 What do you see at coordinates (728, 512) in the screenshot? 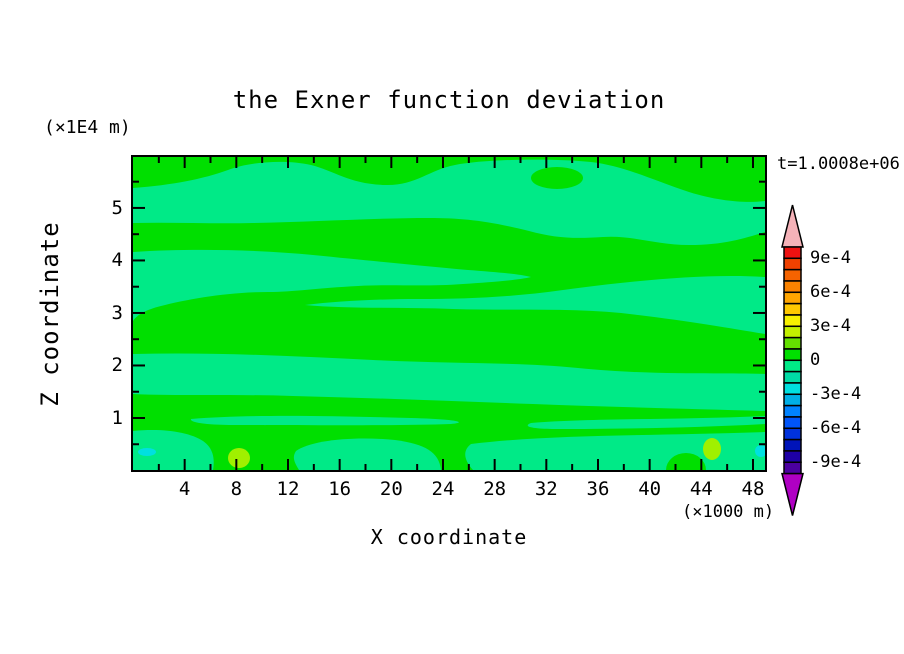
I see `x-axis-unit: (×1000 m)` at bounding box center [728, 512].